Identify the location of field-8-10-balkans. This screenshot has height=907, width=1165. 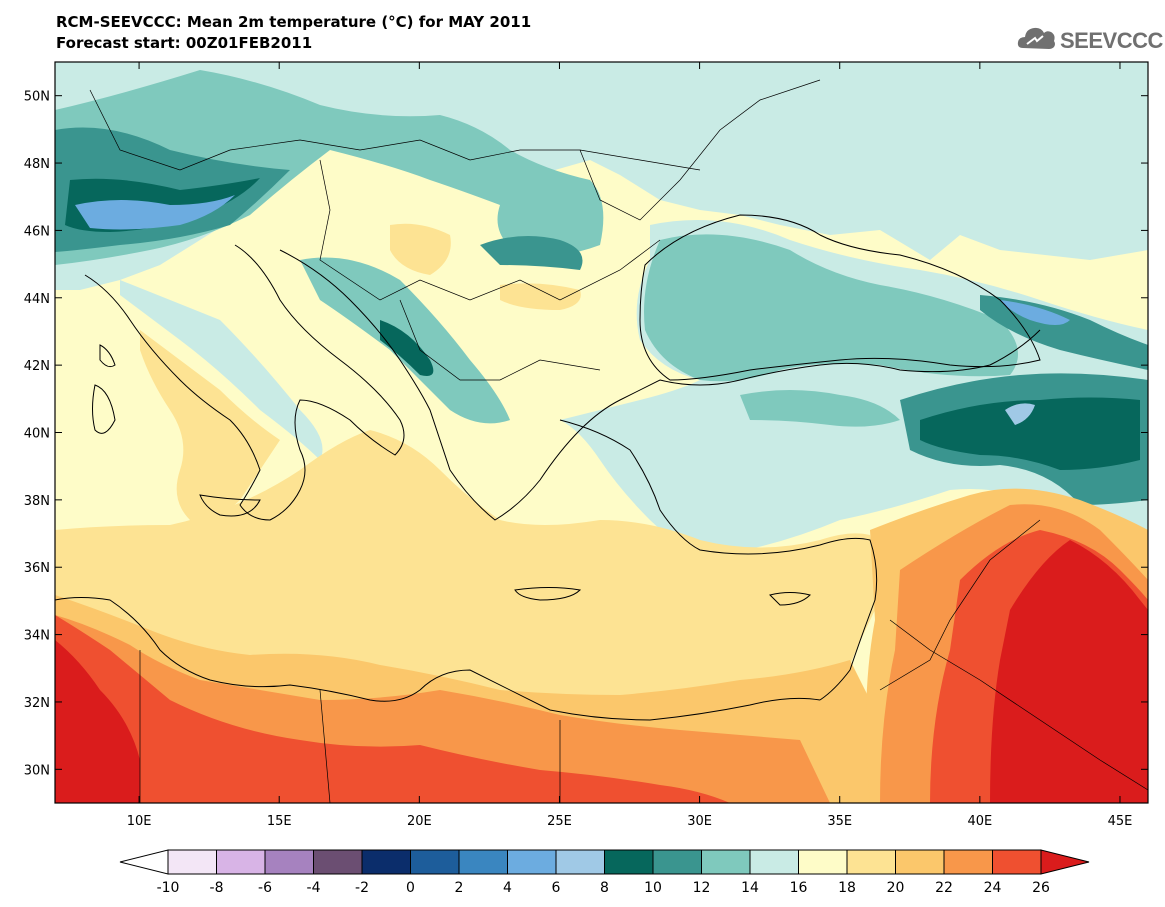
(407, 348).